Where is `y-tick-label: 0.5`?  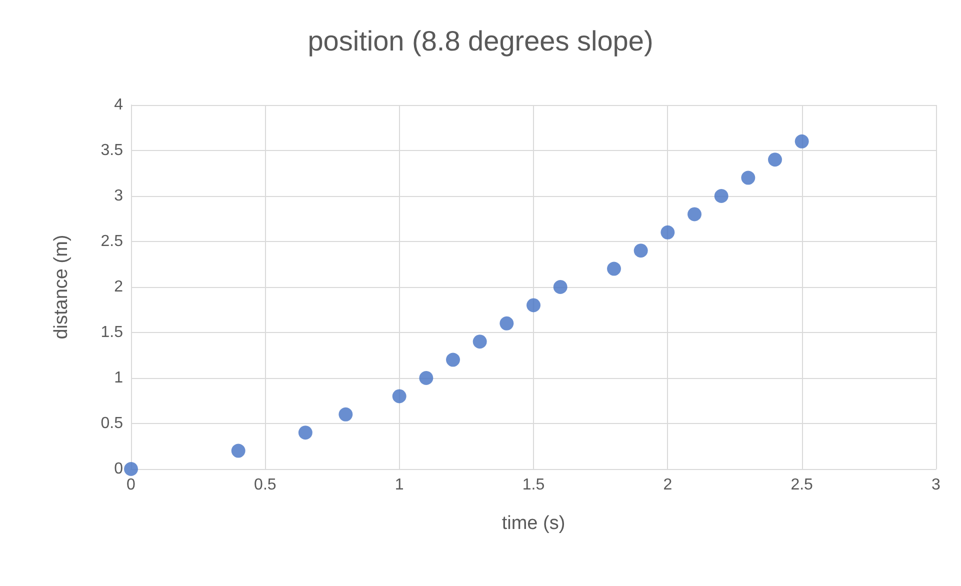 y-tick-label: 0.5 is located at coordinates (112, 423).